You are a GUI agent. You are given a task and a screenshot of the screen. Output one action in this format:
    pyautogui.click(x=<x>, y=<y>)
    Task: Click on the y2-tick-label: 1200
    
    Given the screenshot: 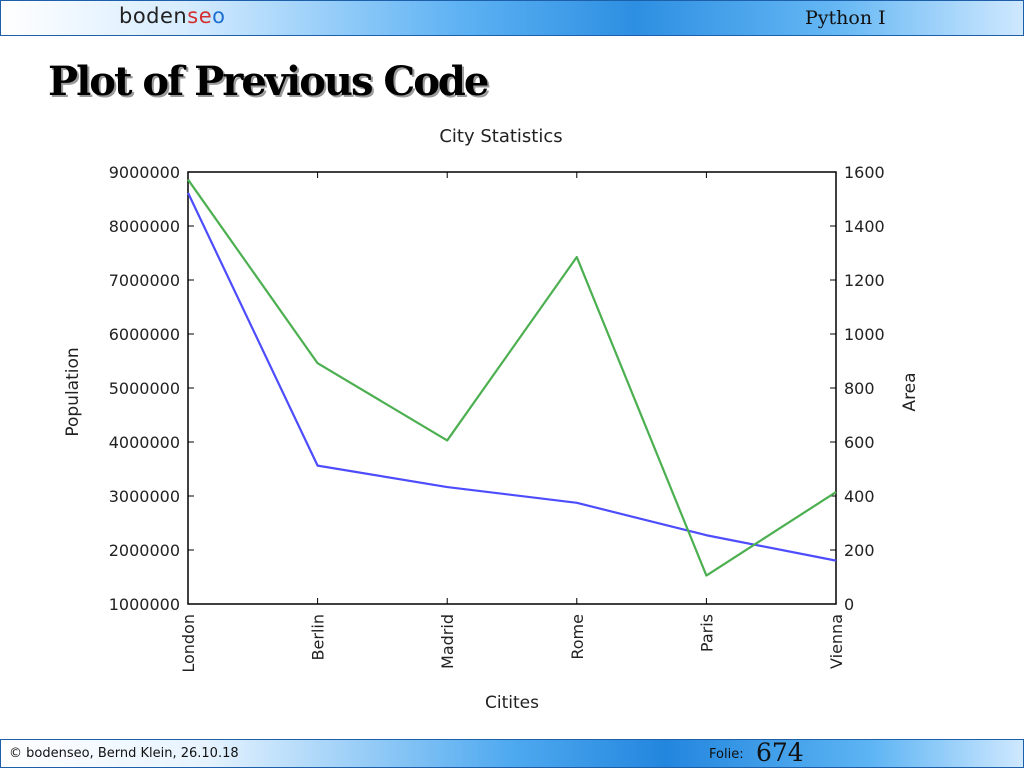 What is the action you would take?
    pyautogui.click(x=864, y=280)
    